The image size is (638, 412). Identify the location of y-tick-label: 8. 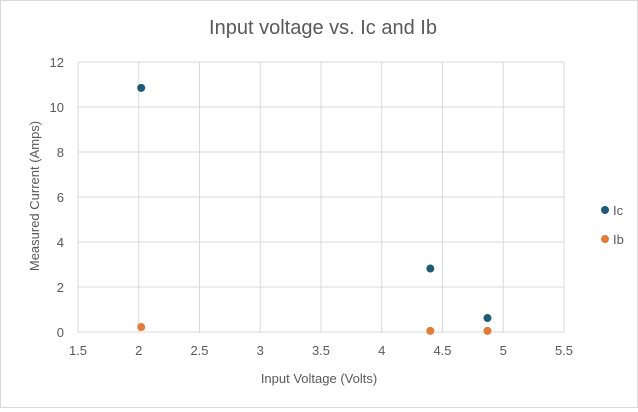
(60, 152).